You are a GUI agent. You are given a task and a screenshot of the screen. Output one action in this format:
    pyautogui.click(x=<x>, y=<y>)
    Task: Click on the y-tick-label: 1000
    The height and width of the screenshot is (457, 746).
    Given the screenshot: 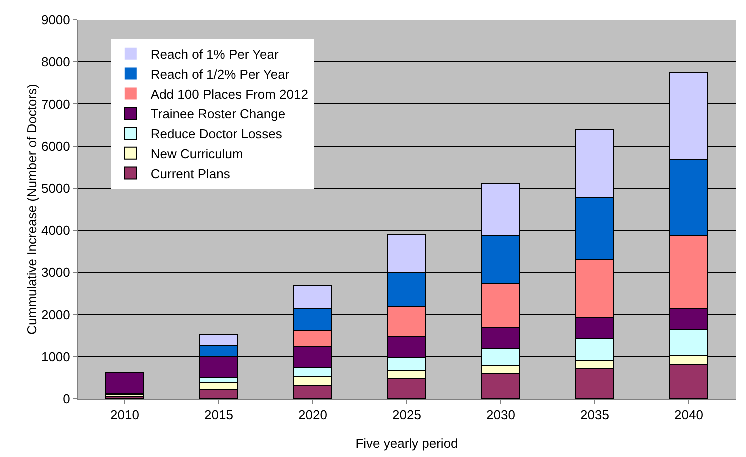 What is the action you would take?
    pyautogui.click(x=55, y=356)
    